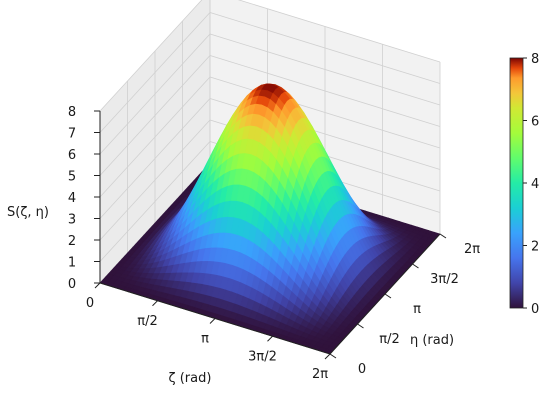 The image size is (550, 402). I want to click on colorbar-tick-label-4: 8, so click(535, 59).